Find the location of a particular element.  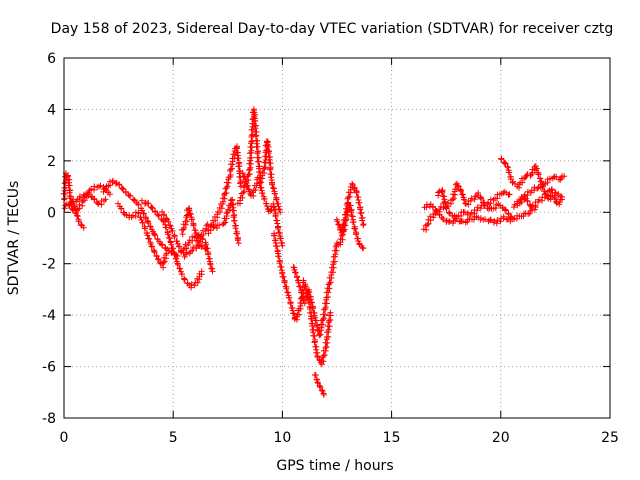

y-tick-label: 6 is located at coordinates (51, 59).